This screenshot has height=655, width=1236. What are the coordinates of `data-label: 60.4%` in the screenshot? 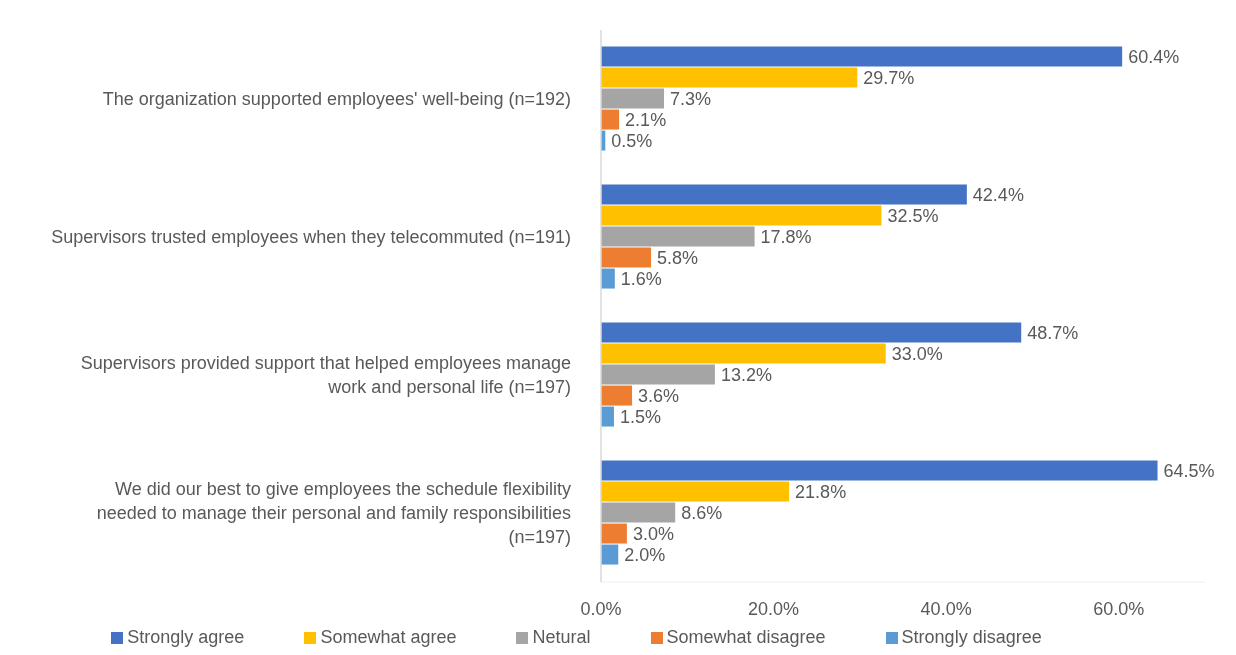 It's located at (1154, 56).